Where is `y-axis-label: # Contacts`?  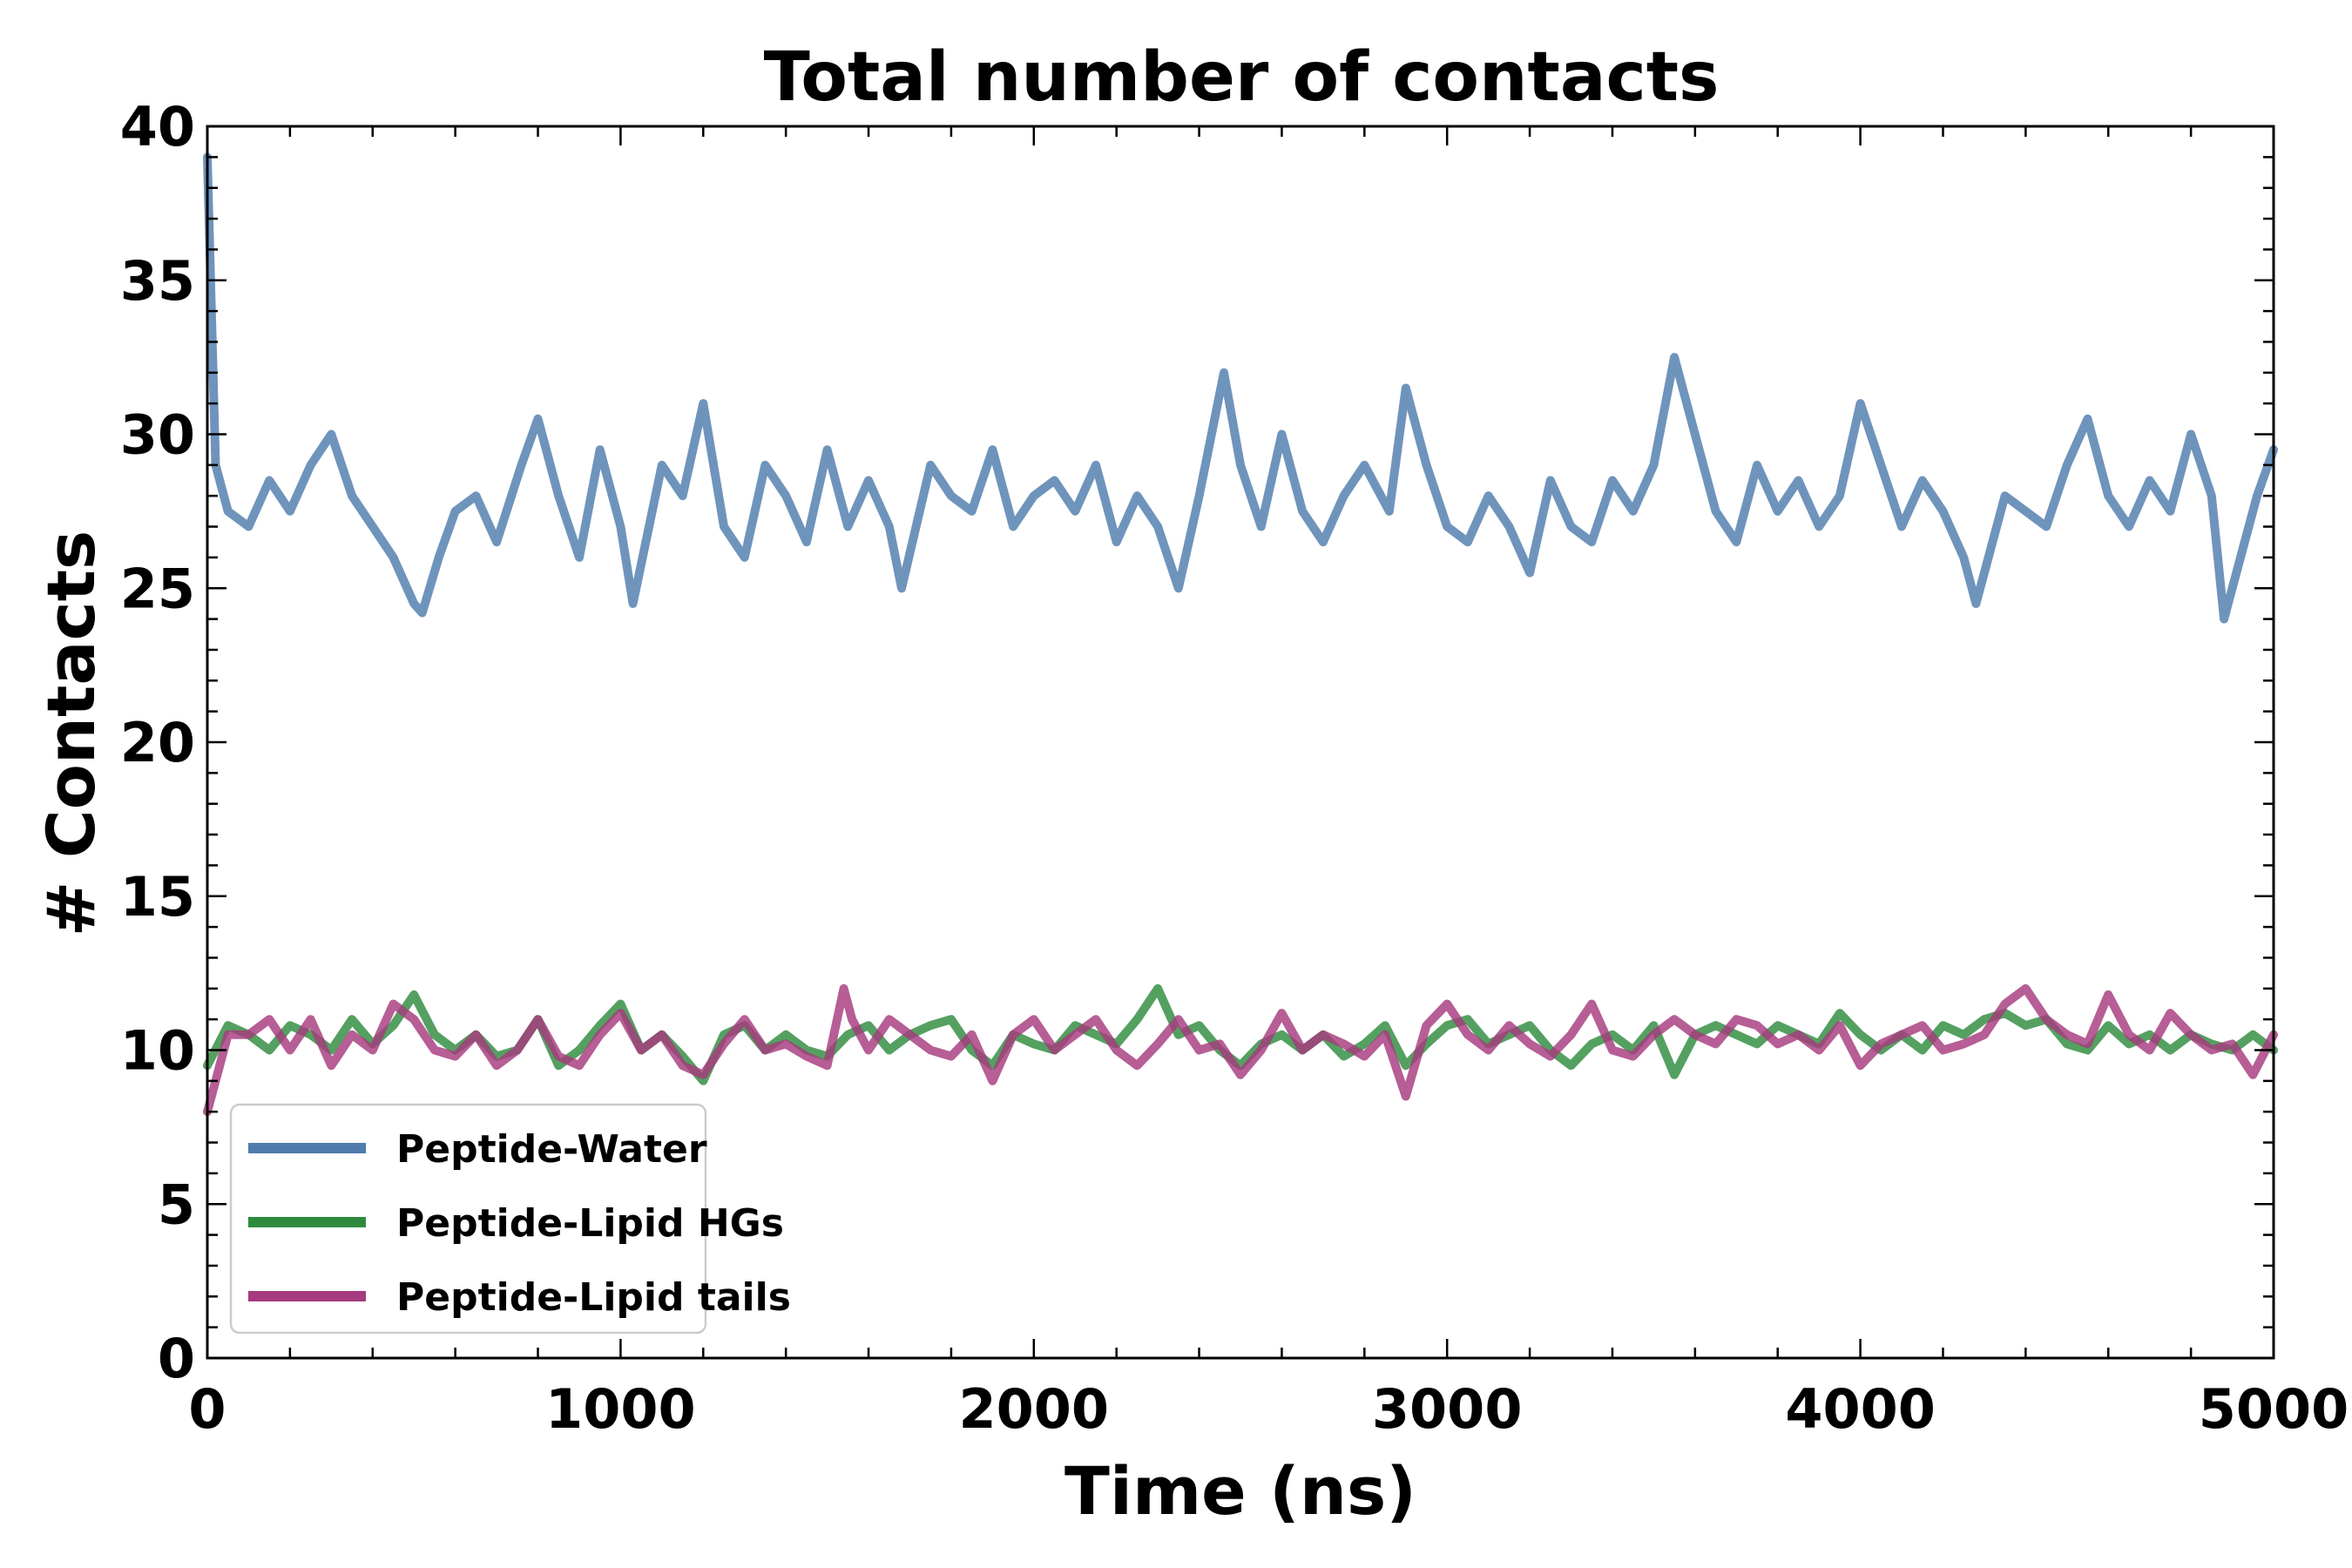 y-axis-label: # Contacts is located at coordinates (71, 733).